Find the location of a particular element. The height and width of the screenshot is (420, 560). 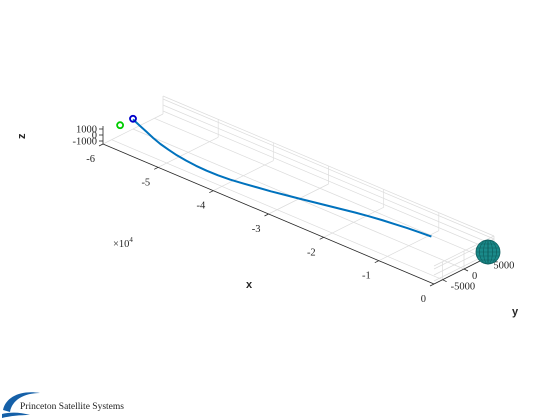

x-tick-label: -3 is located at coordinates (256, 229).